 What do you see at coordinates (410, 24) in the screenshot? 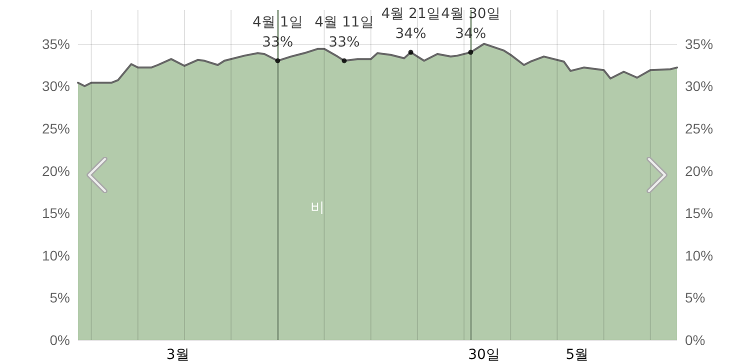
I see `annotation: 4월 21일 34%` at bounding box center [410, 24].